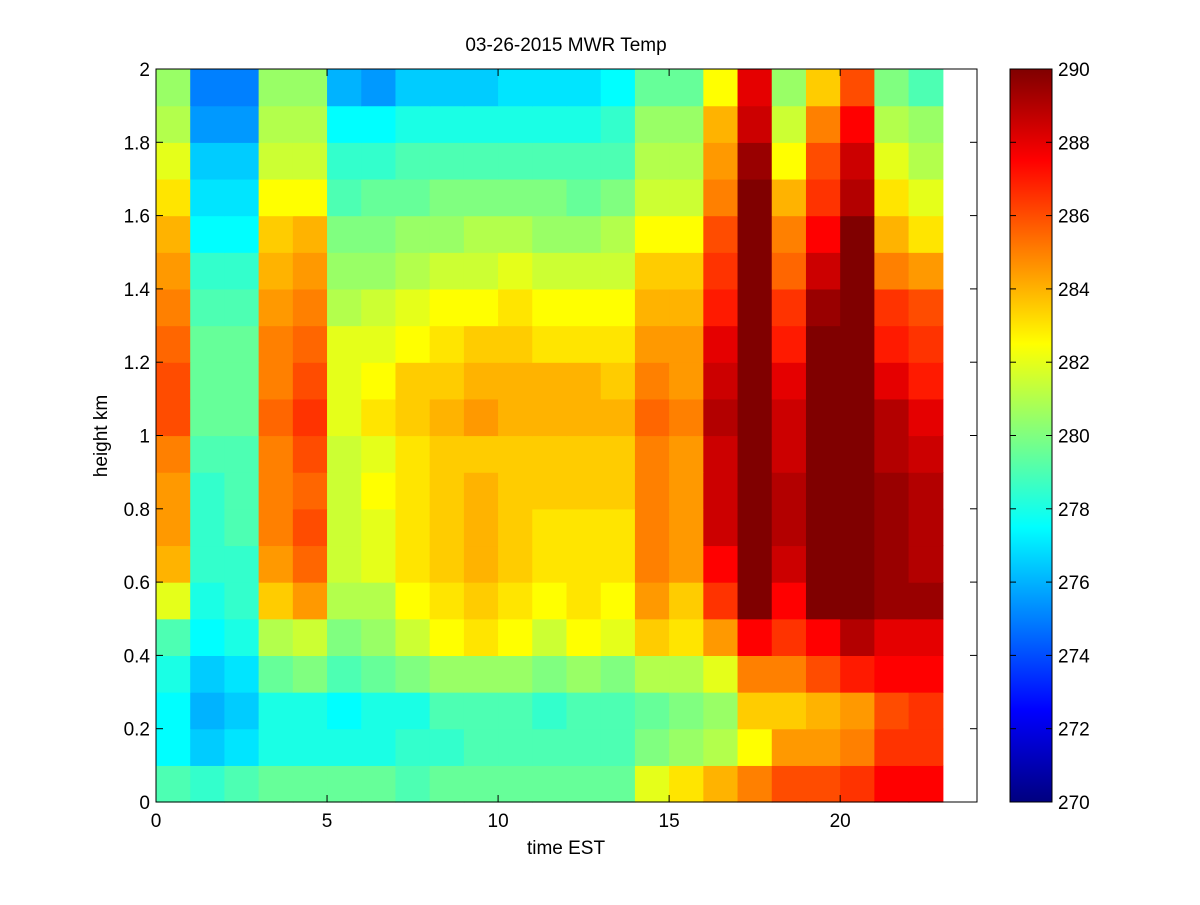  I want to click on colorbar-tick-label: 270, so click(1074, 803).